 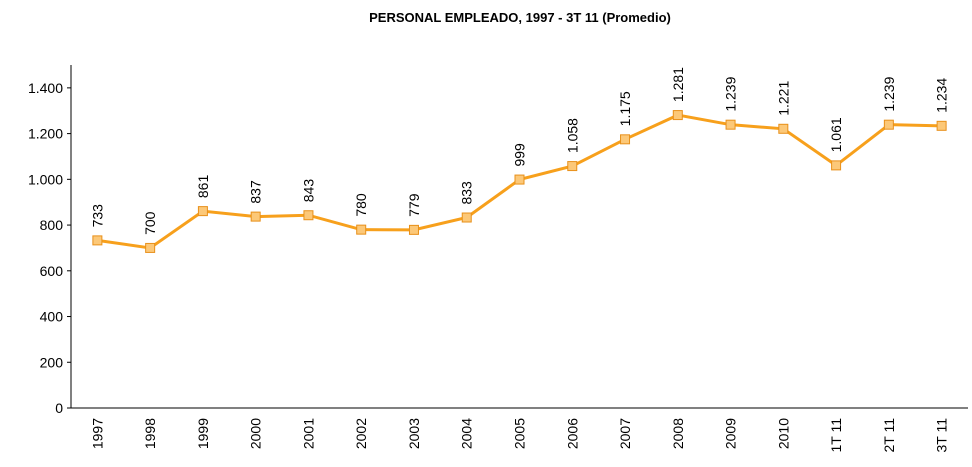 What do you see at coordinates (45, 134) in the screenshot?
I see `y-tick-label: 1.200` at bounding box center [45, 134].